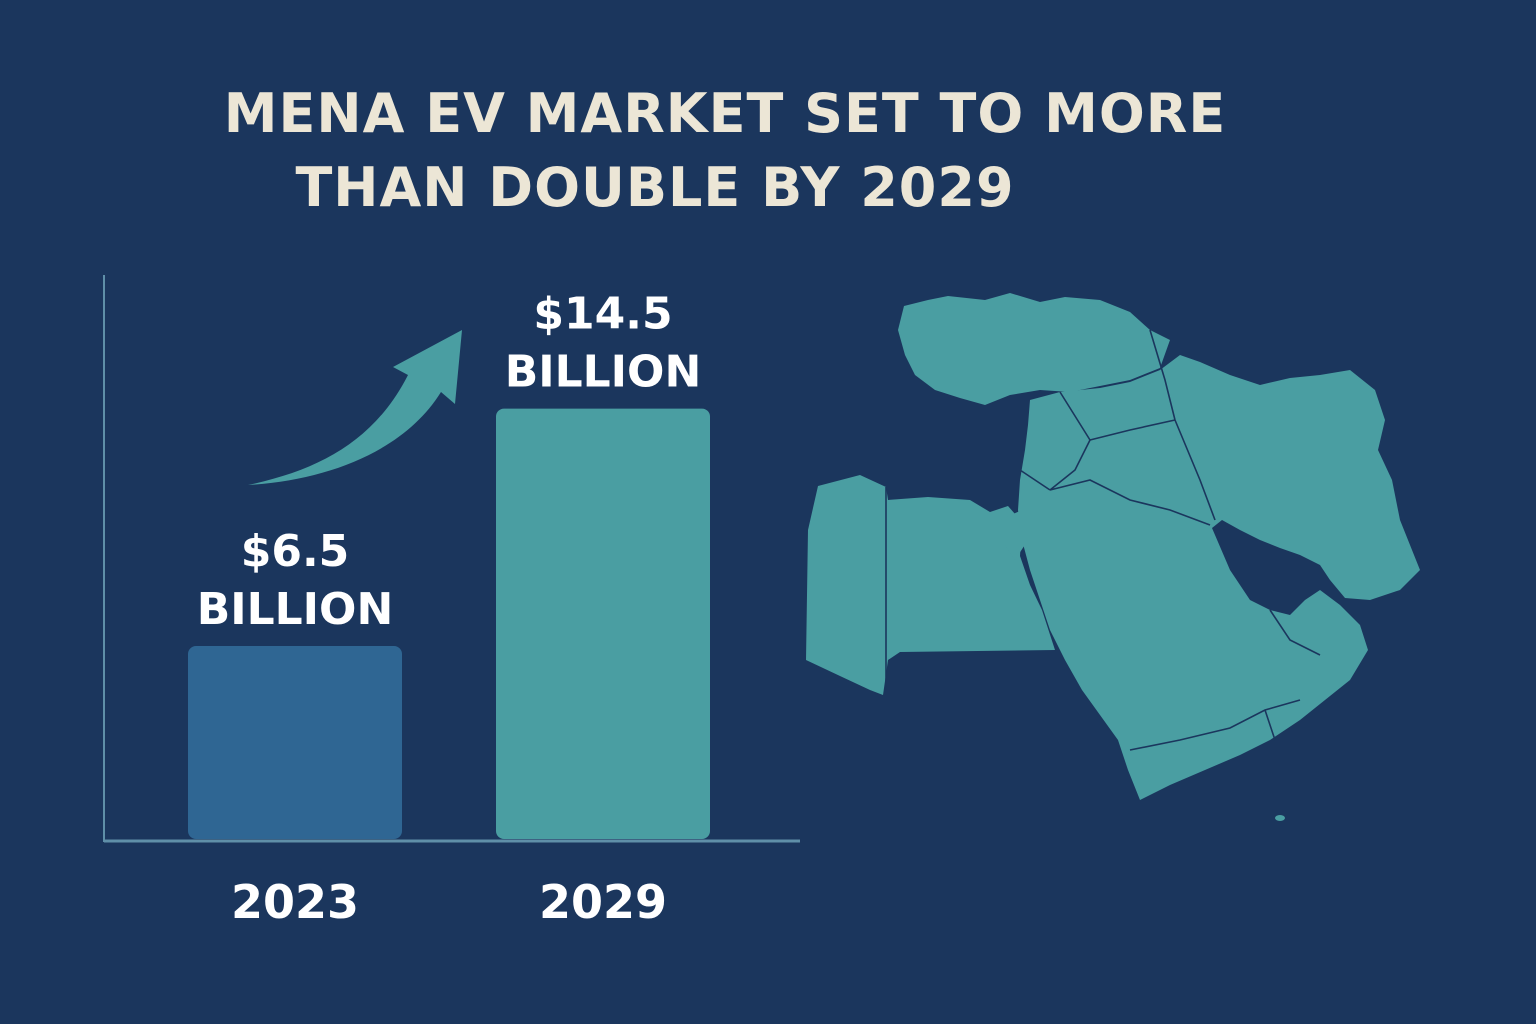 The width and height of the screenshot is (1536, 1024). What do you see at coordinates (295, 742) in the screenshot?
I see `bar-2023` at bounding box center [295, 742].